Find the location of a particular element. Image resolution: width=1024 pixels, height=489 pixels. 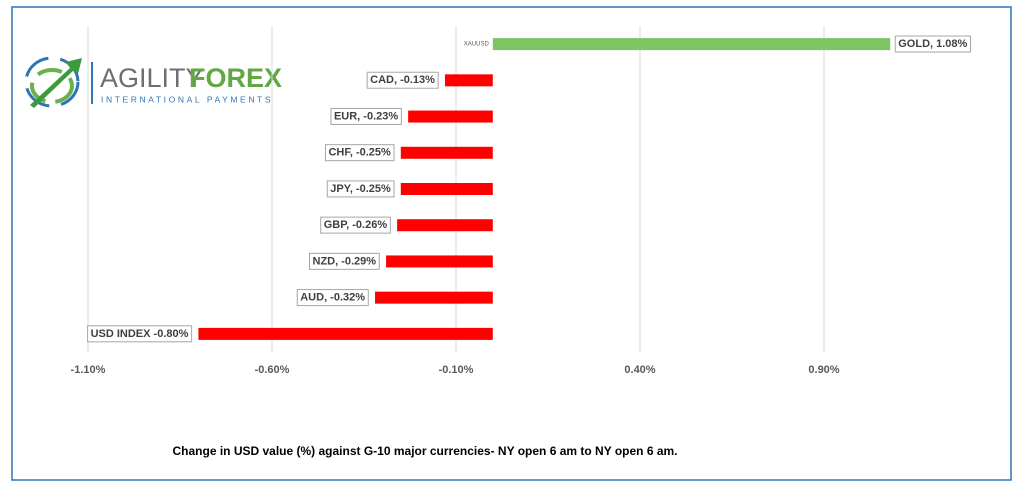

data-label: CHF, -0.25% is located at coordinates (359, 153).